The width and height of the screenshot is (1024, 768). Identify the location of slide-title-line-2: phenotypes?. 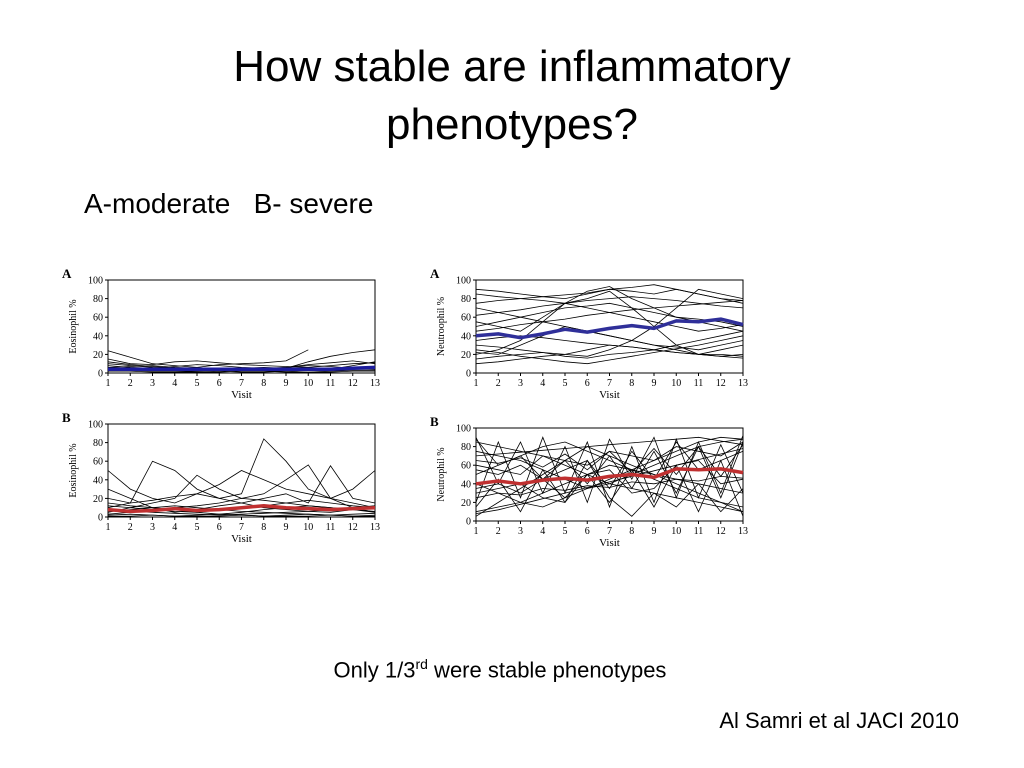
(512, 124).